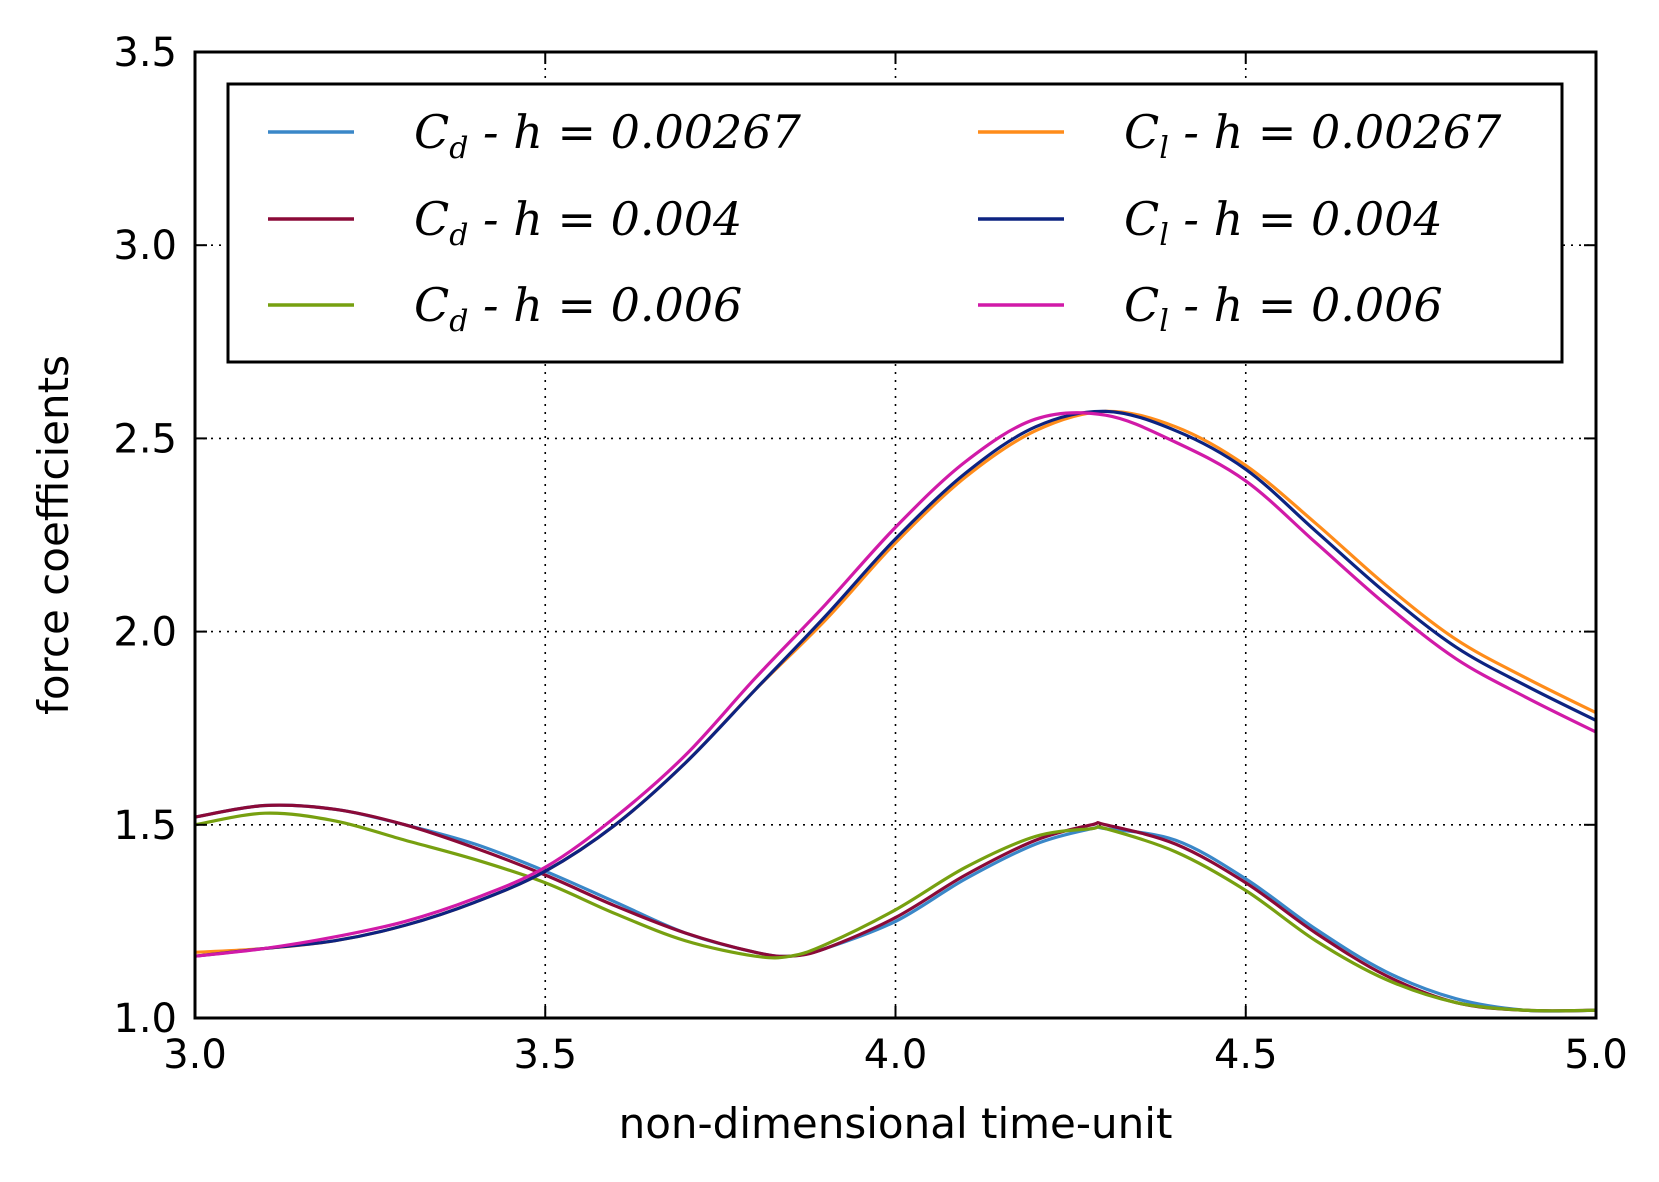 The height and width of the screenshot is (1182, 1659). Describe the element at coordinates (145, 246) in the screenshot. I see `y-tick-label: 3.0` at that location.